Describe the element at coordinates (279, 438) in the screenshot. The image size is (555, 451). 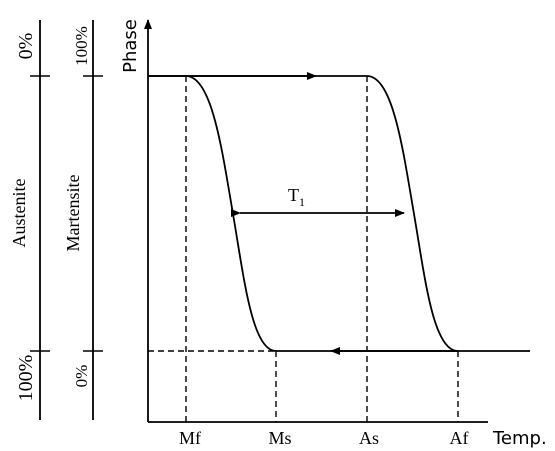
I see `x-tick-ms: Ms` at that location.